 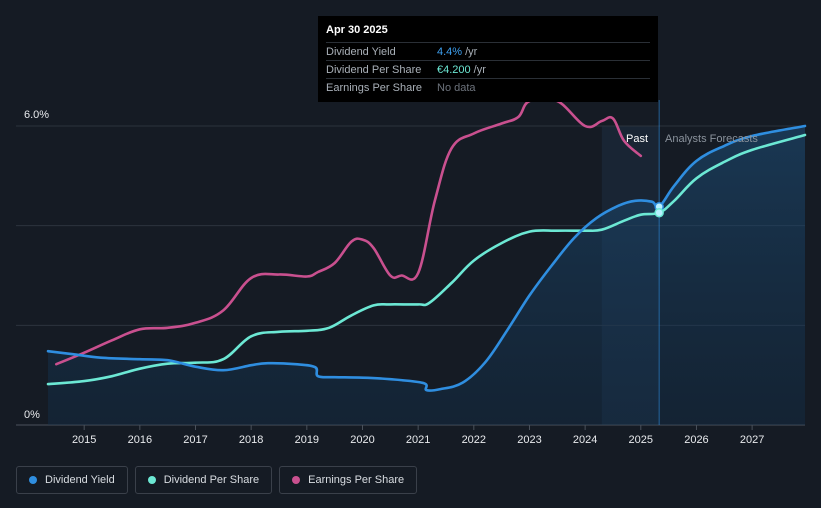 I want to click on x-tick-label: 2018, so click(x=251, y=440).